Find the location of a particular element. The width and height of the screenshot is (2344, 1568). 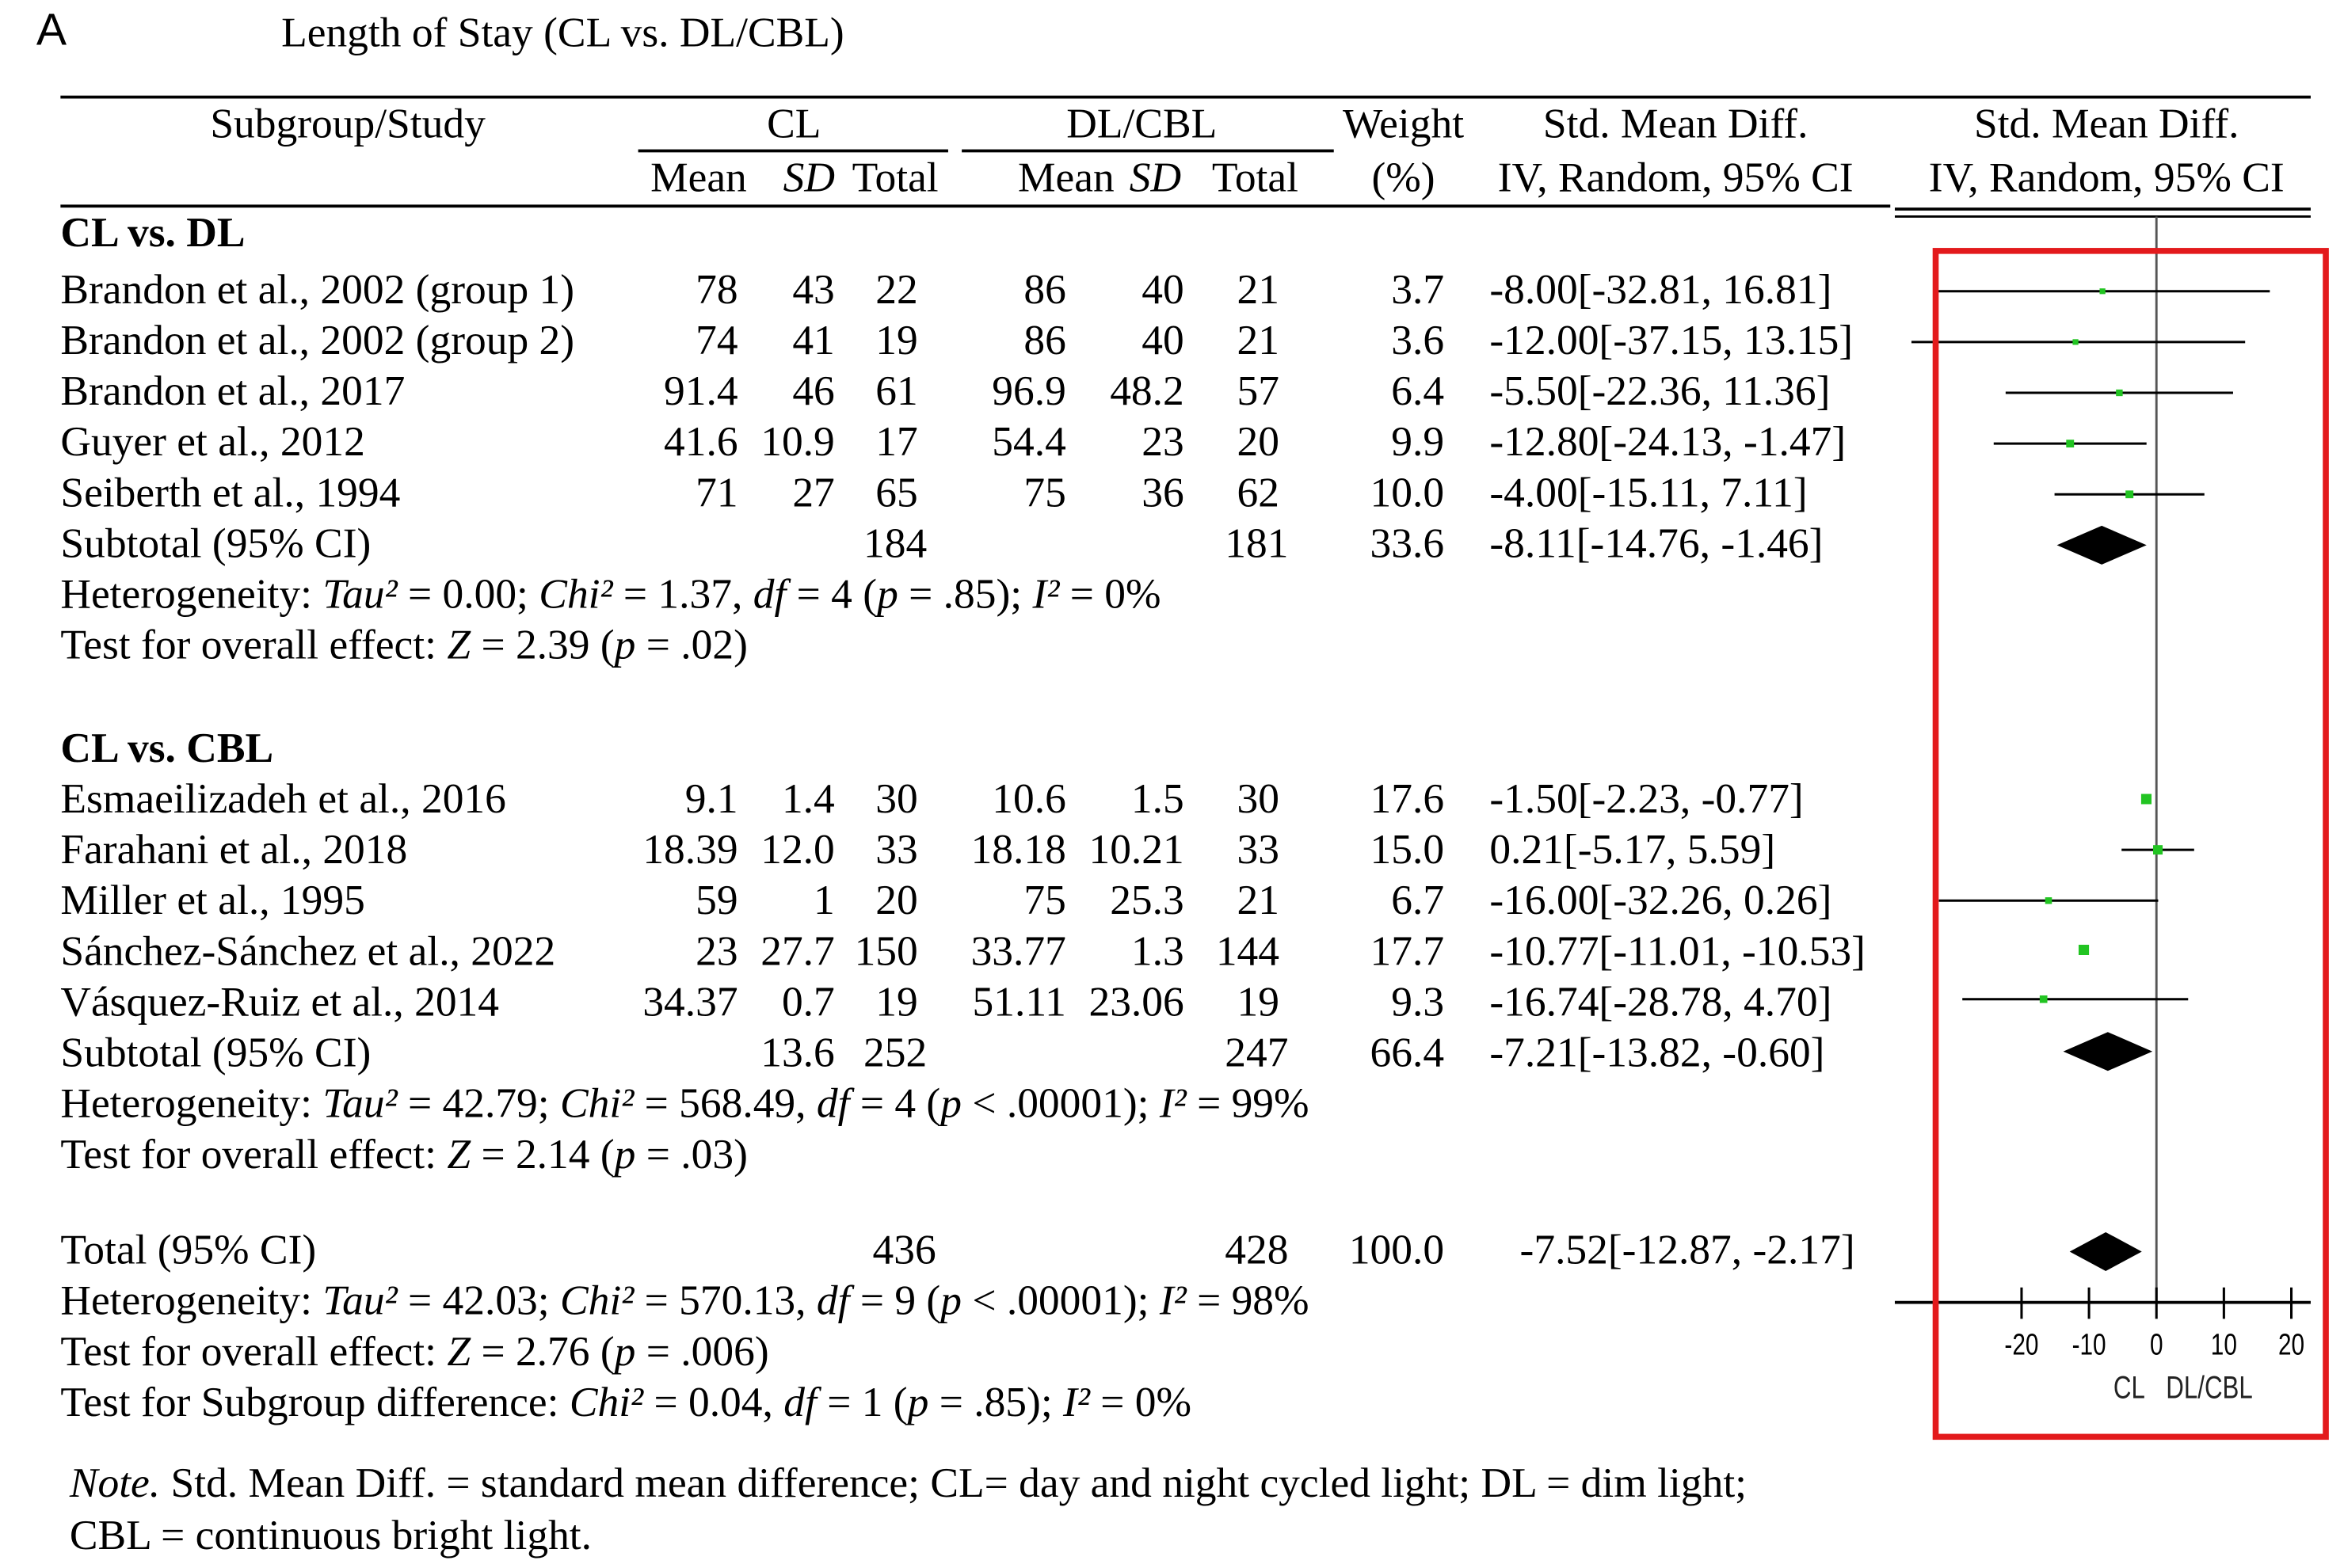

cl-total: 30 is located at coordinates (896, 800).